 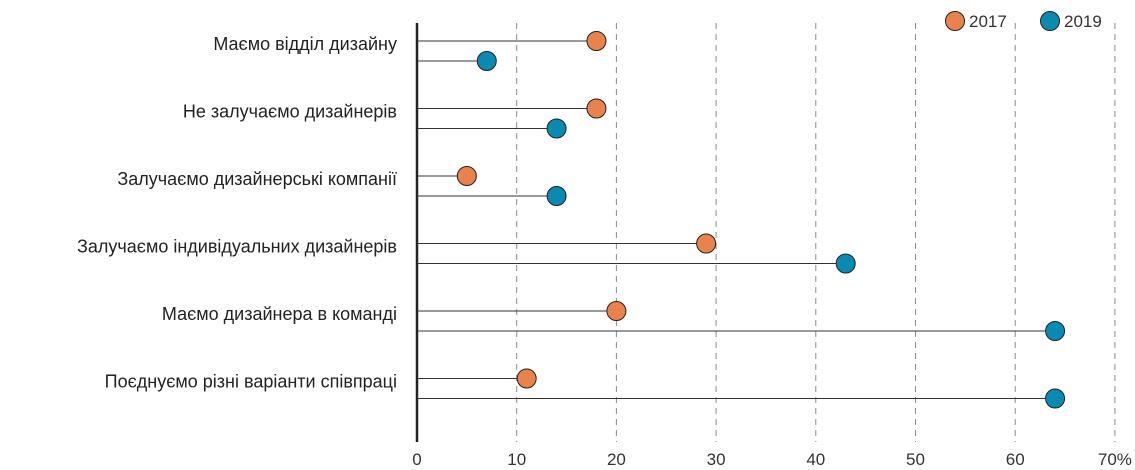 What do you see at coordinates (1115, 459) in the screenshot?
I see `x-tick-label: 70%` at bounding box center [1115, 459].